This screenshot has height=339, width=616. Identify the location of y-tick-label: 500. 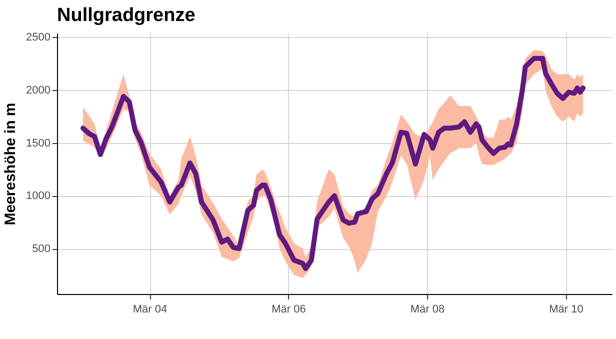
(41, 249).